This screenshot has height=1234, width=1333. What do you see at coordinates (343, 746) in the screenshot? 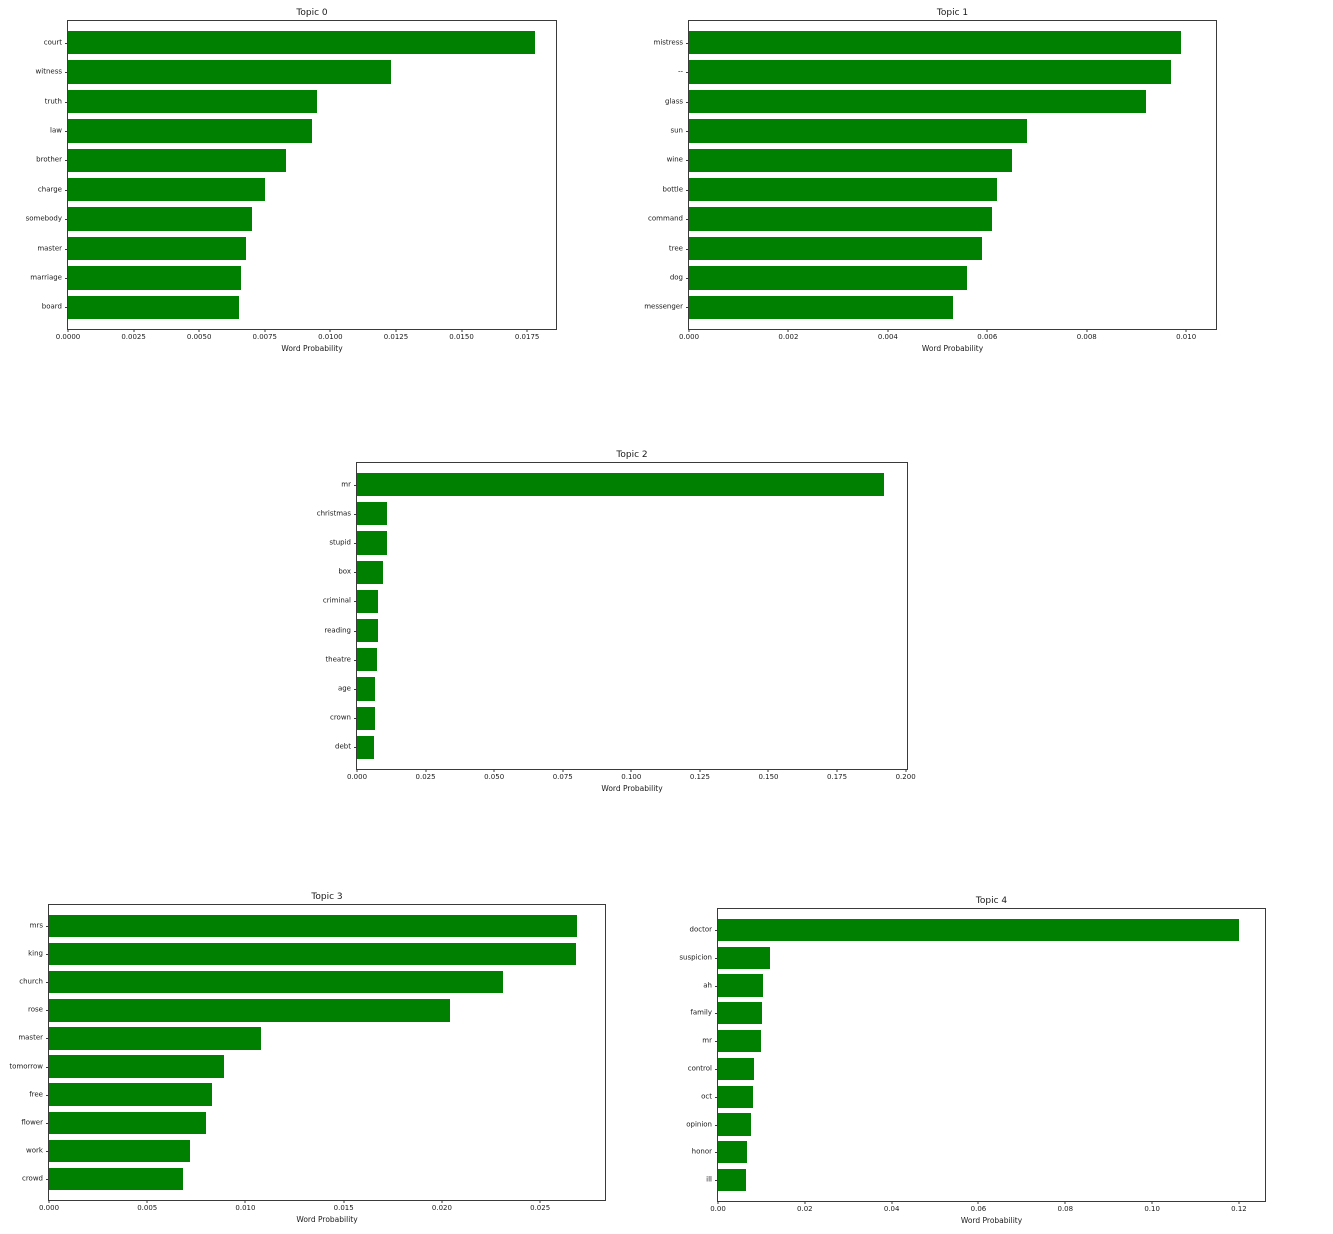
I see `y-tick-label-debt: debt` at bounding box center [343, 746].